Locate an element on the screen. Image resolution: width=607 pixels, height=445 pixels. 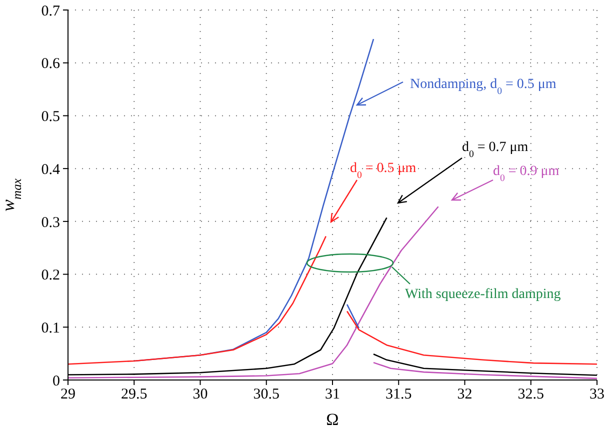
x-tick-label: 30 is located at coordinates (200, 394).